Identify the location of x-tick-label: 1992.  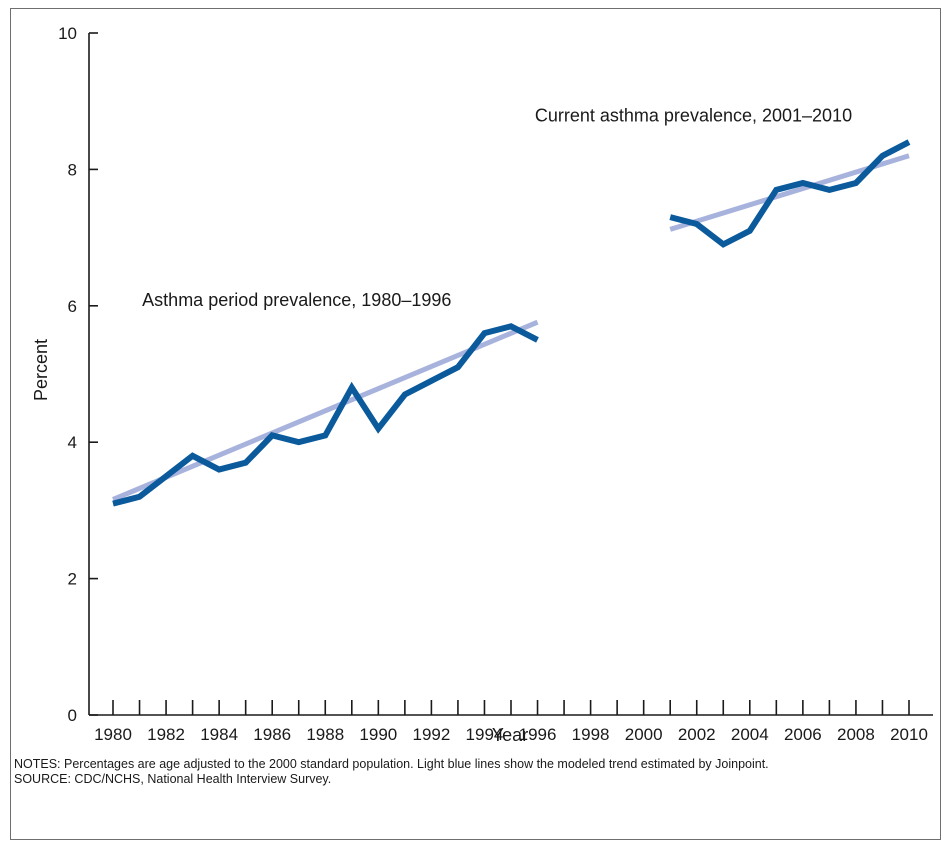
(431, 734).